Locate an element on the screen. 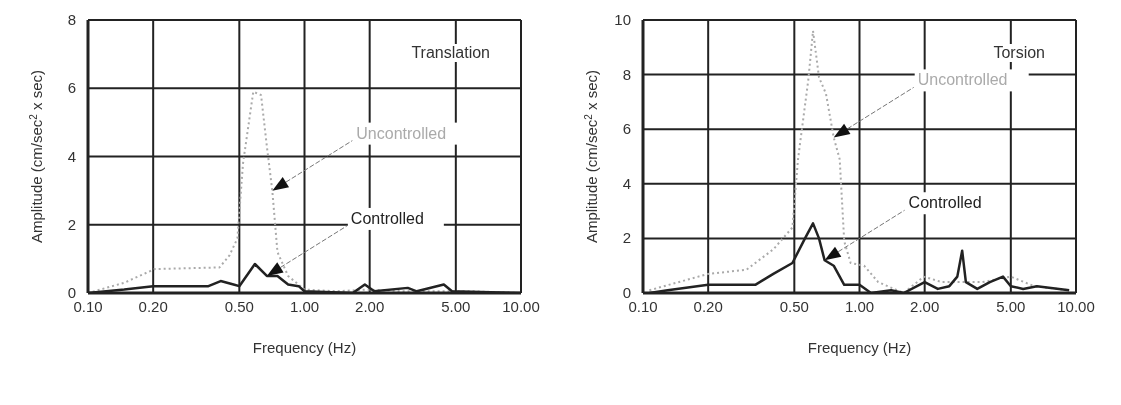 The image size is (1121, 405). text: Torsion is located at coordinates (1019, 53).